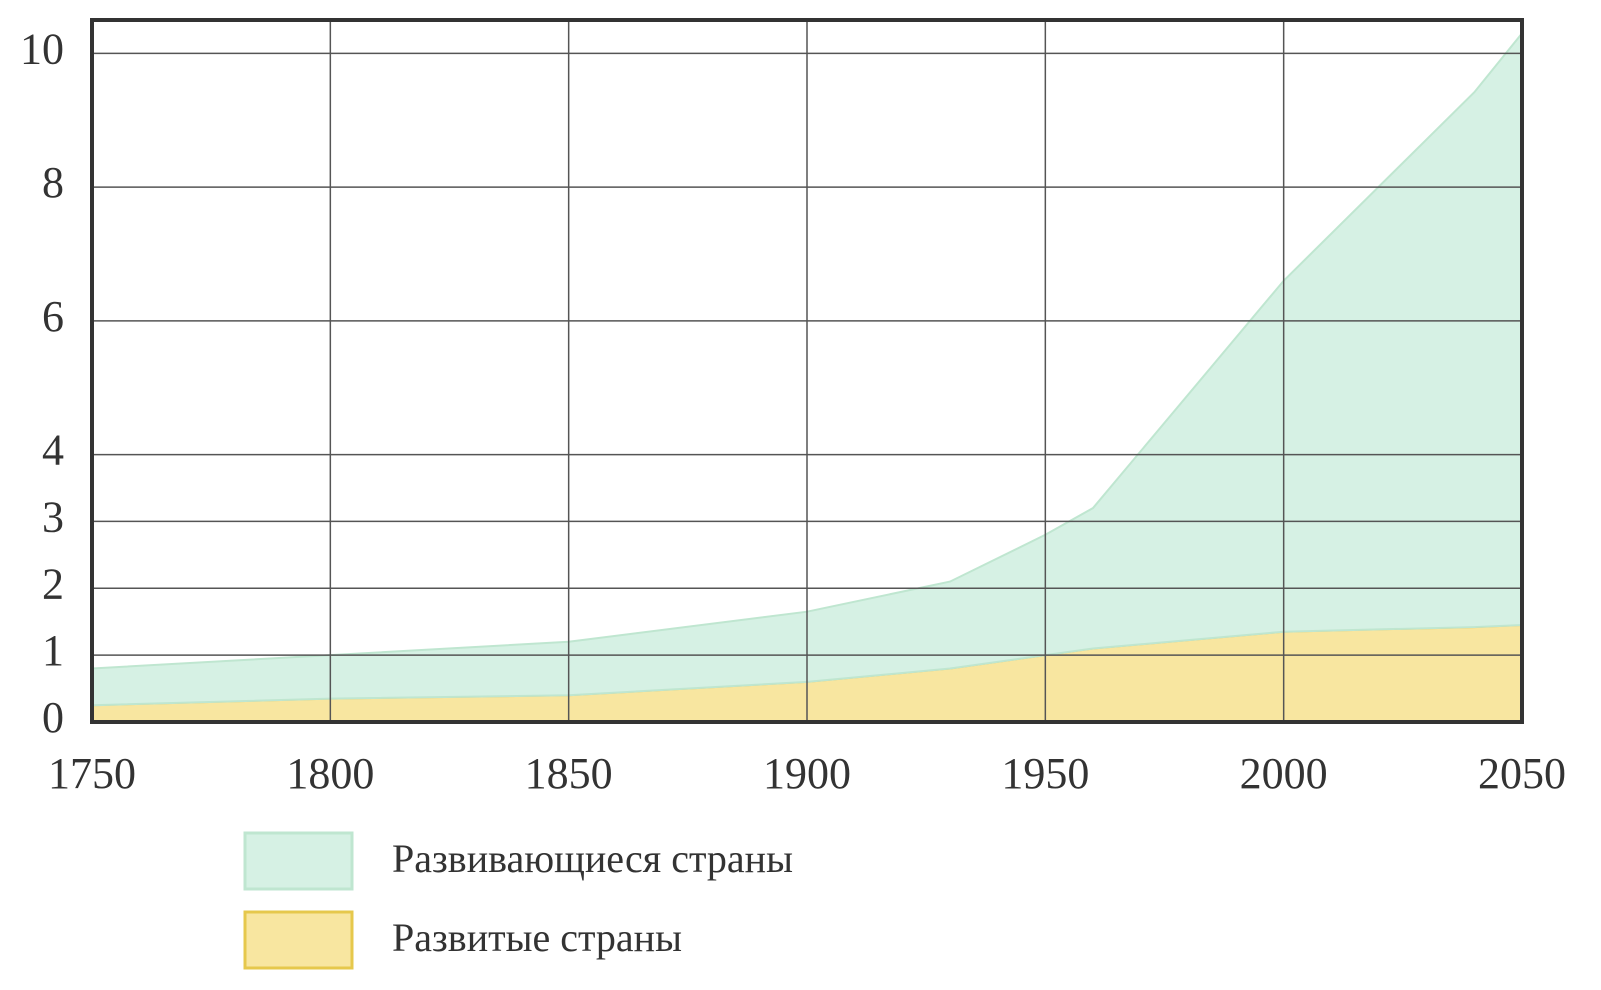 This screenshot has width=1601, height=990. What do you see at coordinates (330, 773) in the screenshot?
I see `x-tick-label: 1800` at bounding box center [330, 773].